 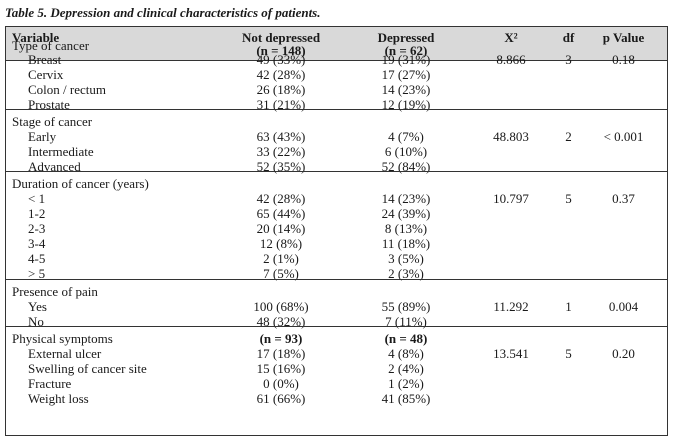 What do you see at coordinates (281, 383) in the screenshot?
I see `cell-not-depressed: 0 (0%)` at bounding box center [281, 383].